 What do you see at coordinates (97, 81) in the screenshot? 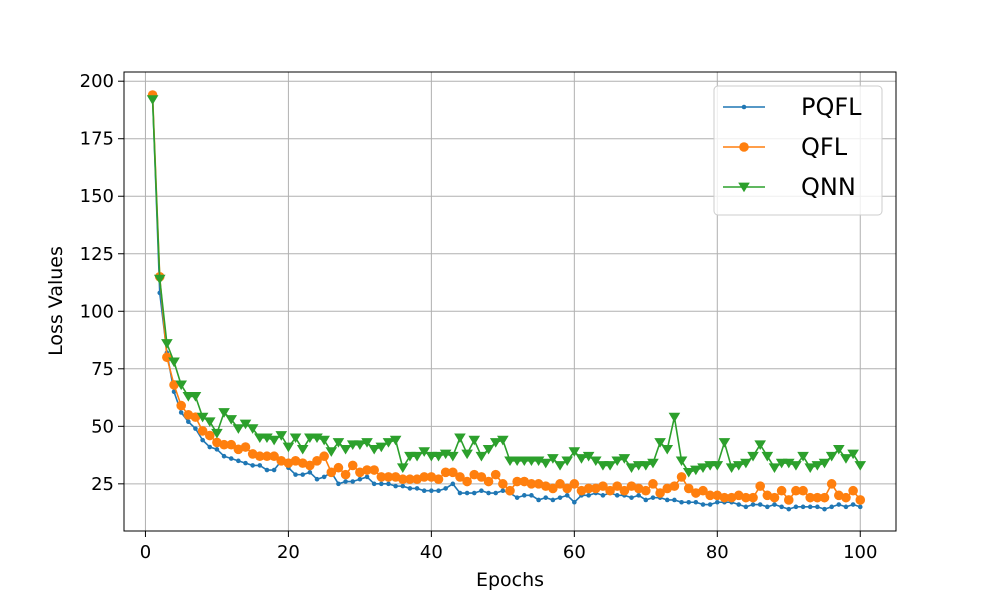
I see `y-tick-label: 200` at bounding box center [97, 81].